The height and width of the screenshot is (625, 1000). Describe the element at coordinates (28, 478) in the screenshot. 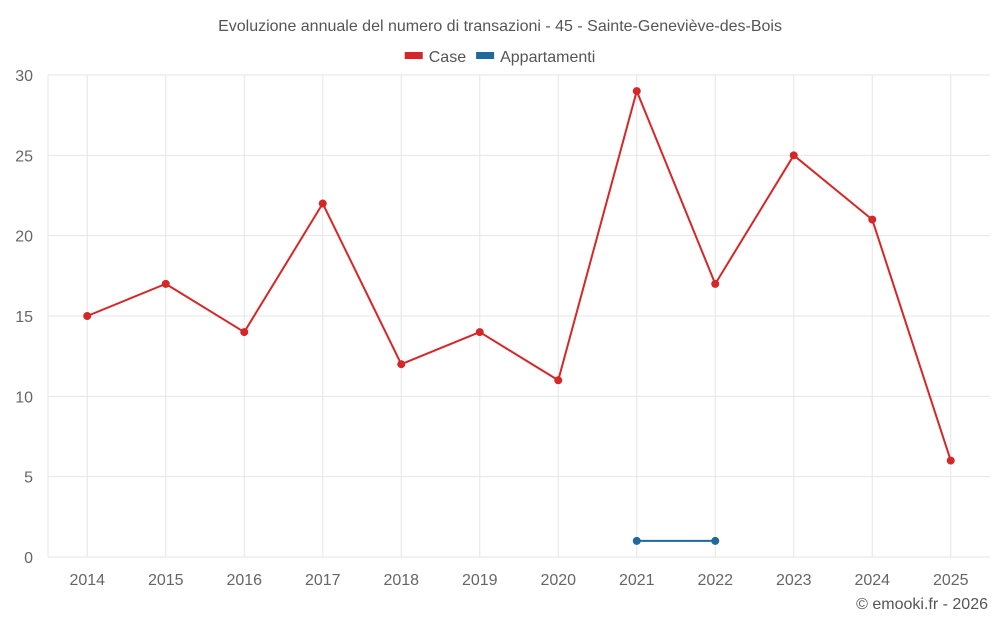

I see `y-tick-label: 5` at that location.